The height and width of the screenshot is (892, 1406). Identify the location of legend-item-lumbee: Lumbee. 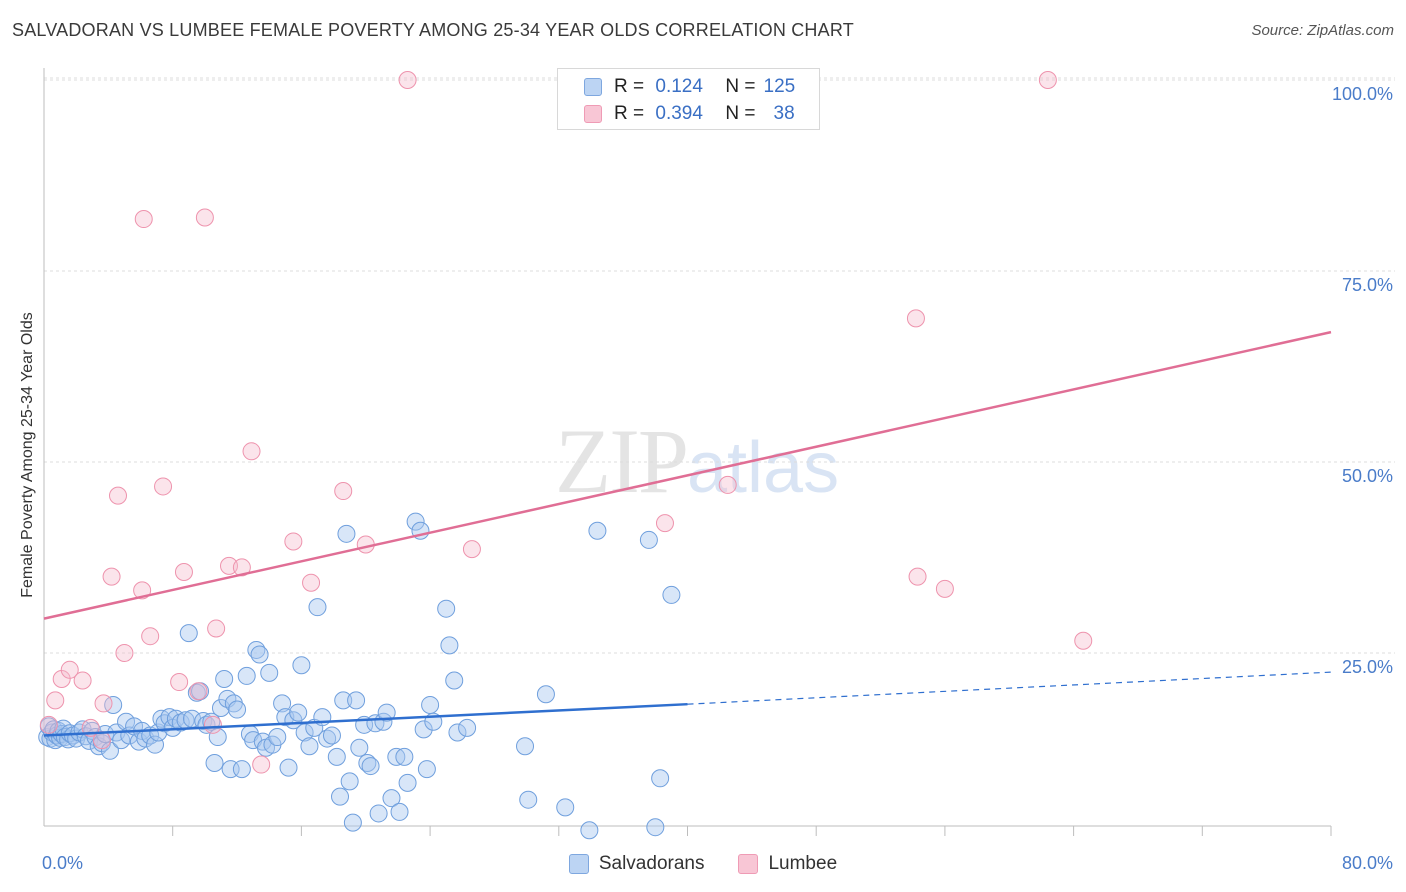
(787, 864).